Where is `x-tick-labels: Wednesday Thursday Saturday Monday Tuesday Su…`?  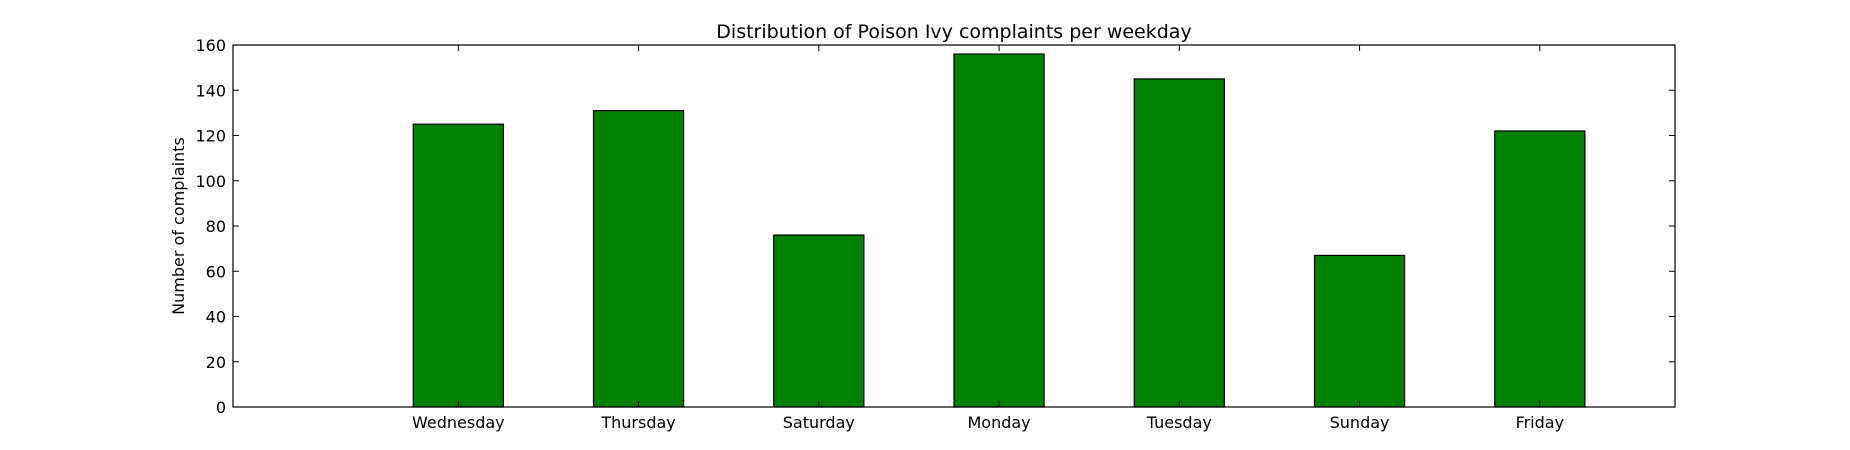 x-tick-labels: Wednesday Thursday Saturday Monday Tuesday Su… is located at coordinates (988, 422).